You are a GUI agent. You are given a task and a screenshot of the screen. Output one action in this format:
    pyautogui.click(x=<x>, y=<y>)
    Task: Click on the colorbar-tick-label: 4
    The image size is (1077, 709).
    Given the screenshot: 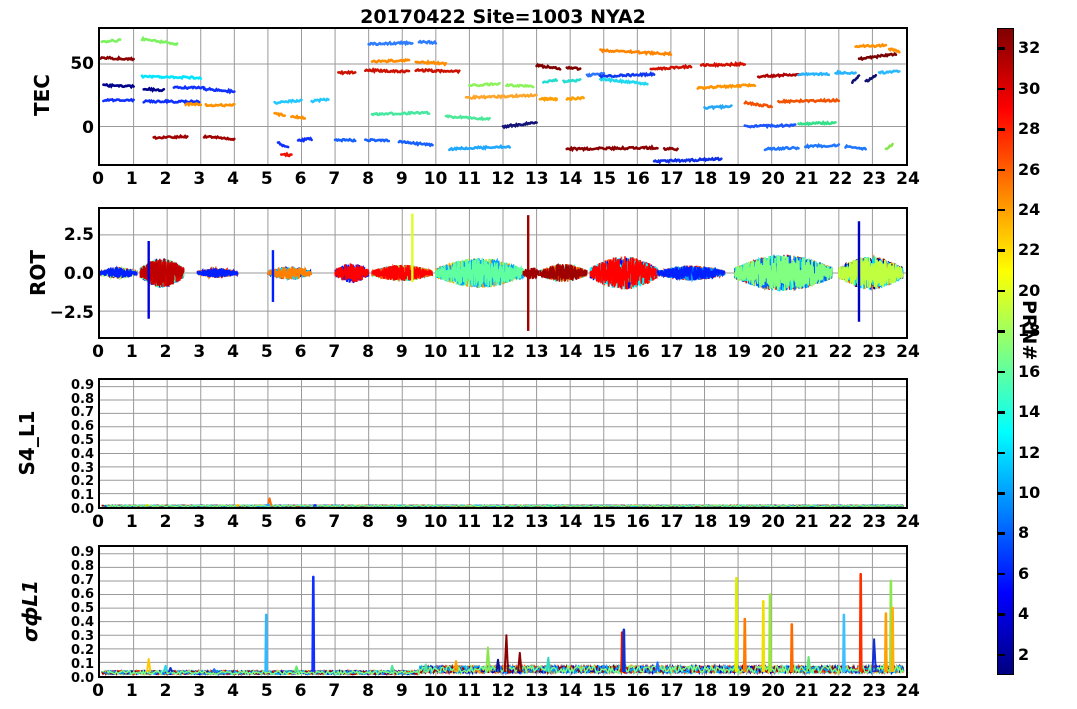 What is the action you would take?
    pyautogui.click(x=1024, y=614)
    